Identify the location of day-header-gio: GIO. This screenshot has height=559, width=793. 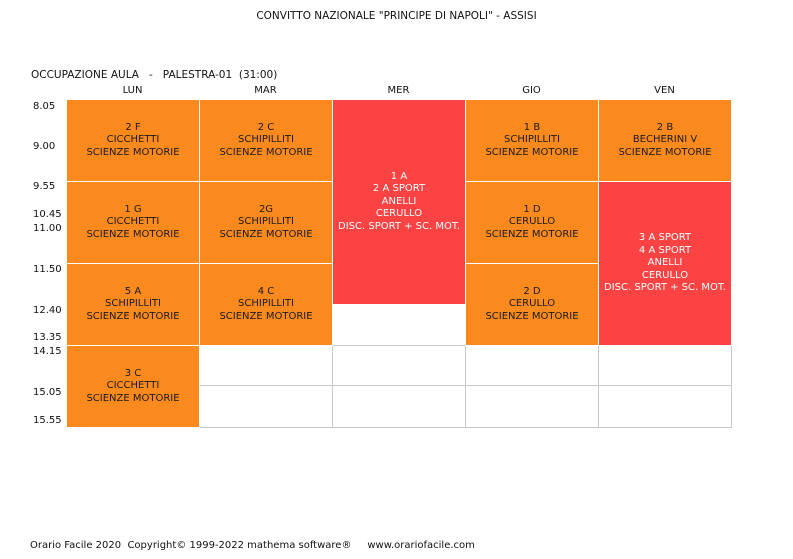
(531, 90).